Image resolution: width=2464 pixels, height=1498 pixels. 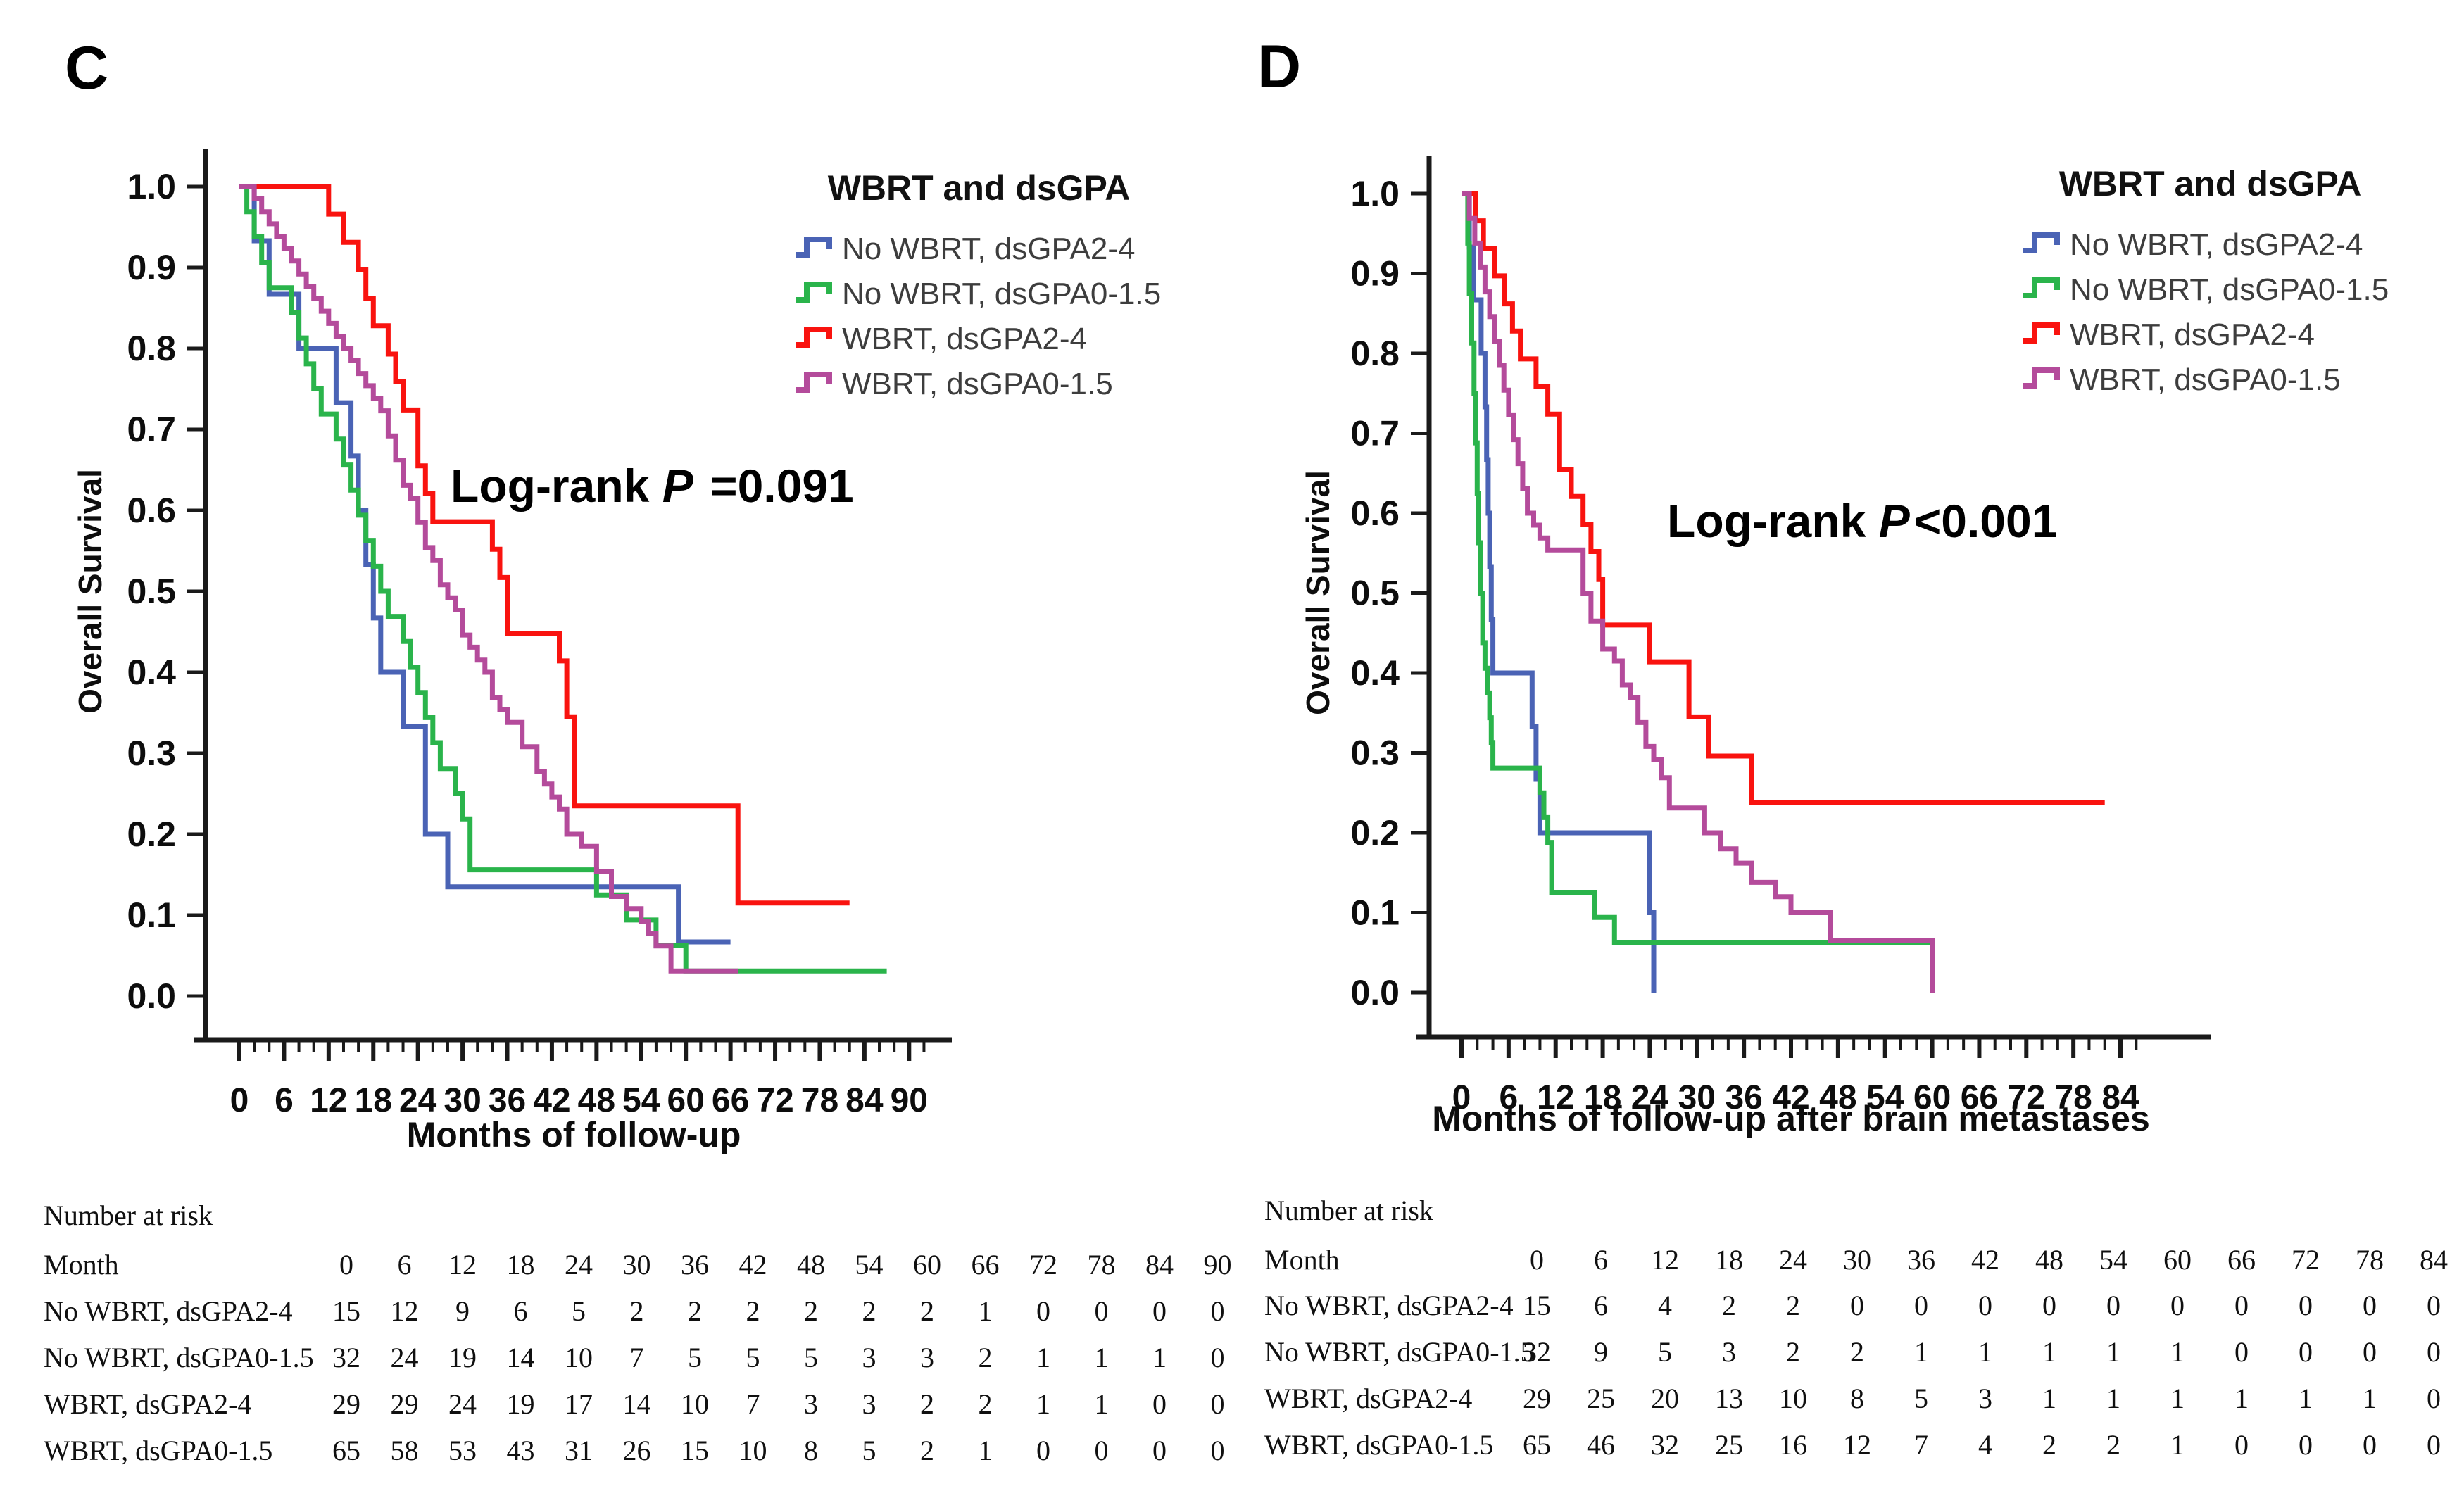 I want to click on x-tick-label: 6, so click(x=284, y=1100).